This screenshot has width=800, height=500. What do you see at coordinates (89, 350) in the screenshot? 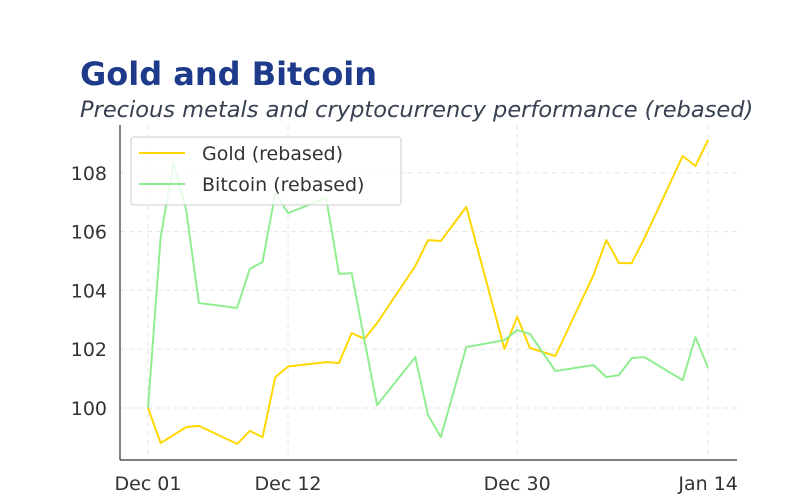
I see `y-tick-label: 102` at bounding box center [89, 350].